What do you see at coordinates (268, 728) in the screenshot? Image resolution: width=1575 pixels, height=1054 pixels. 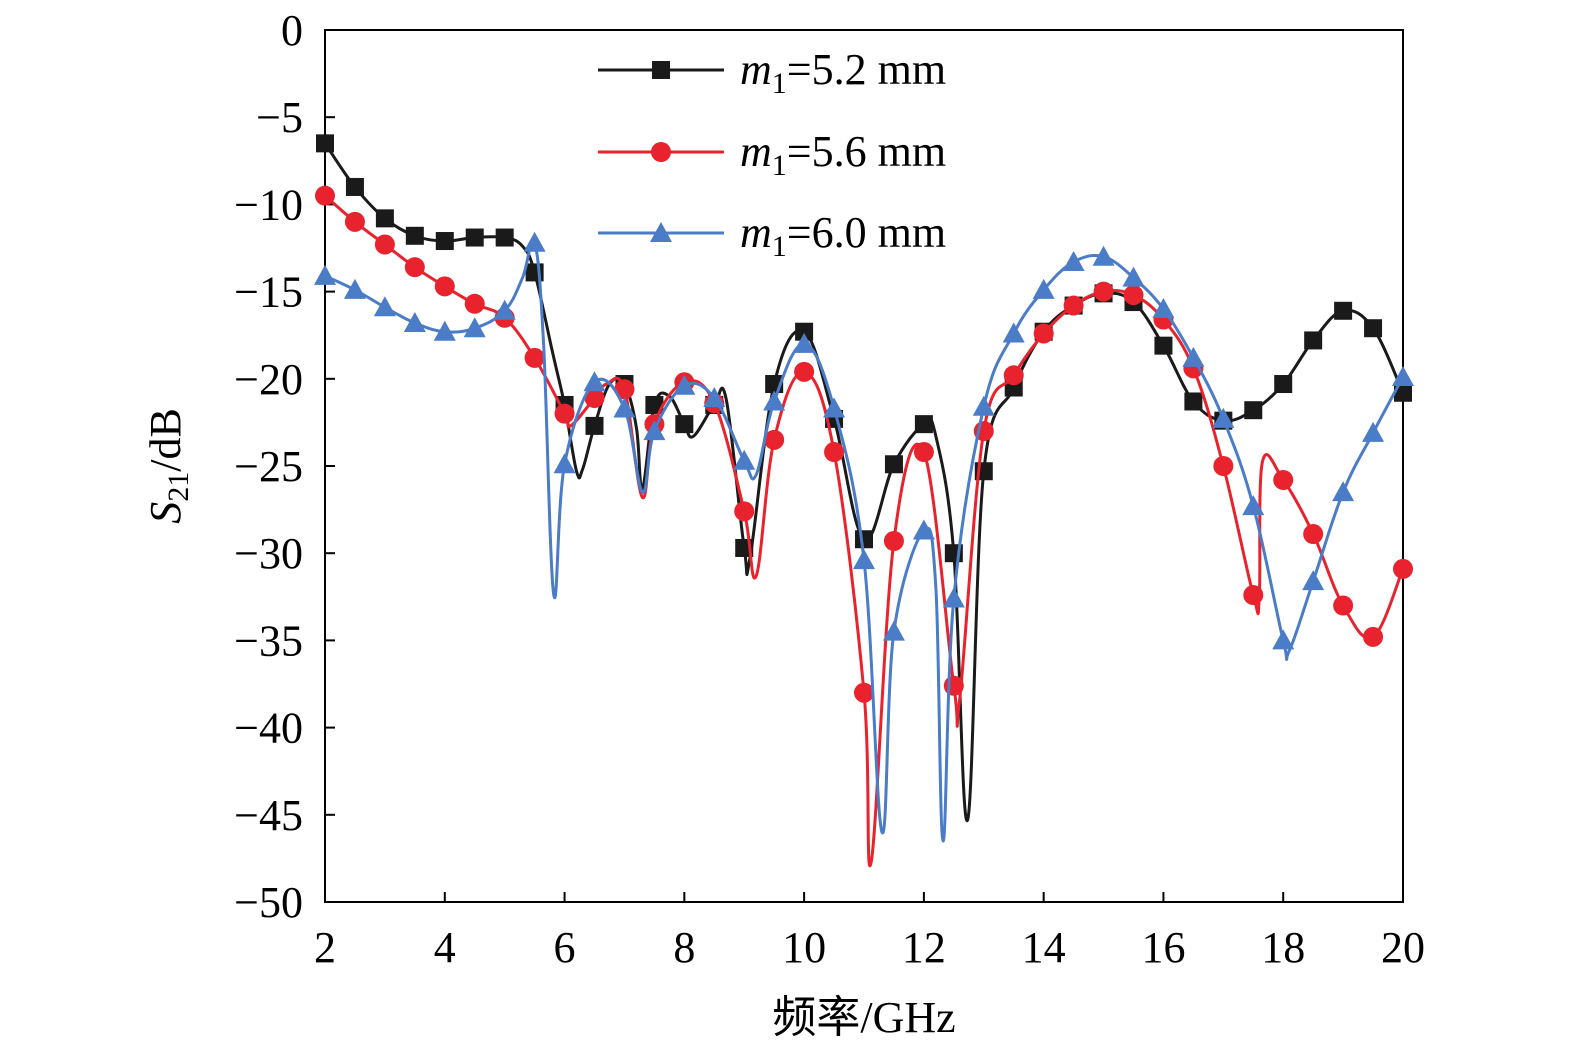 I see `y-tick-label: −40` at bounding box center [268, 728].